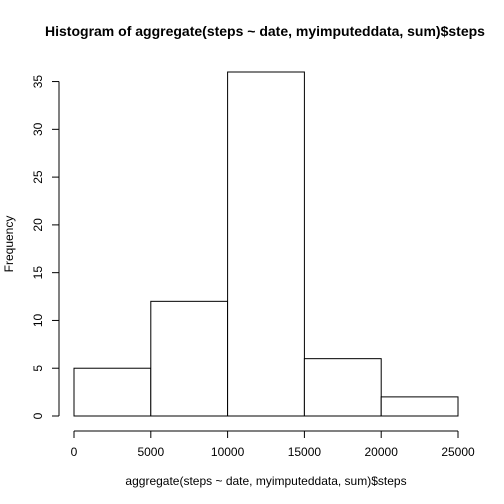 Image resolution: width=504 pixels, height=504 pixels. What do you see at coordinates (305, 452) in the screenshot?
I see `x-tick-label: 15000` at bounding box center [305, 452].